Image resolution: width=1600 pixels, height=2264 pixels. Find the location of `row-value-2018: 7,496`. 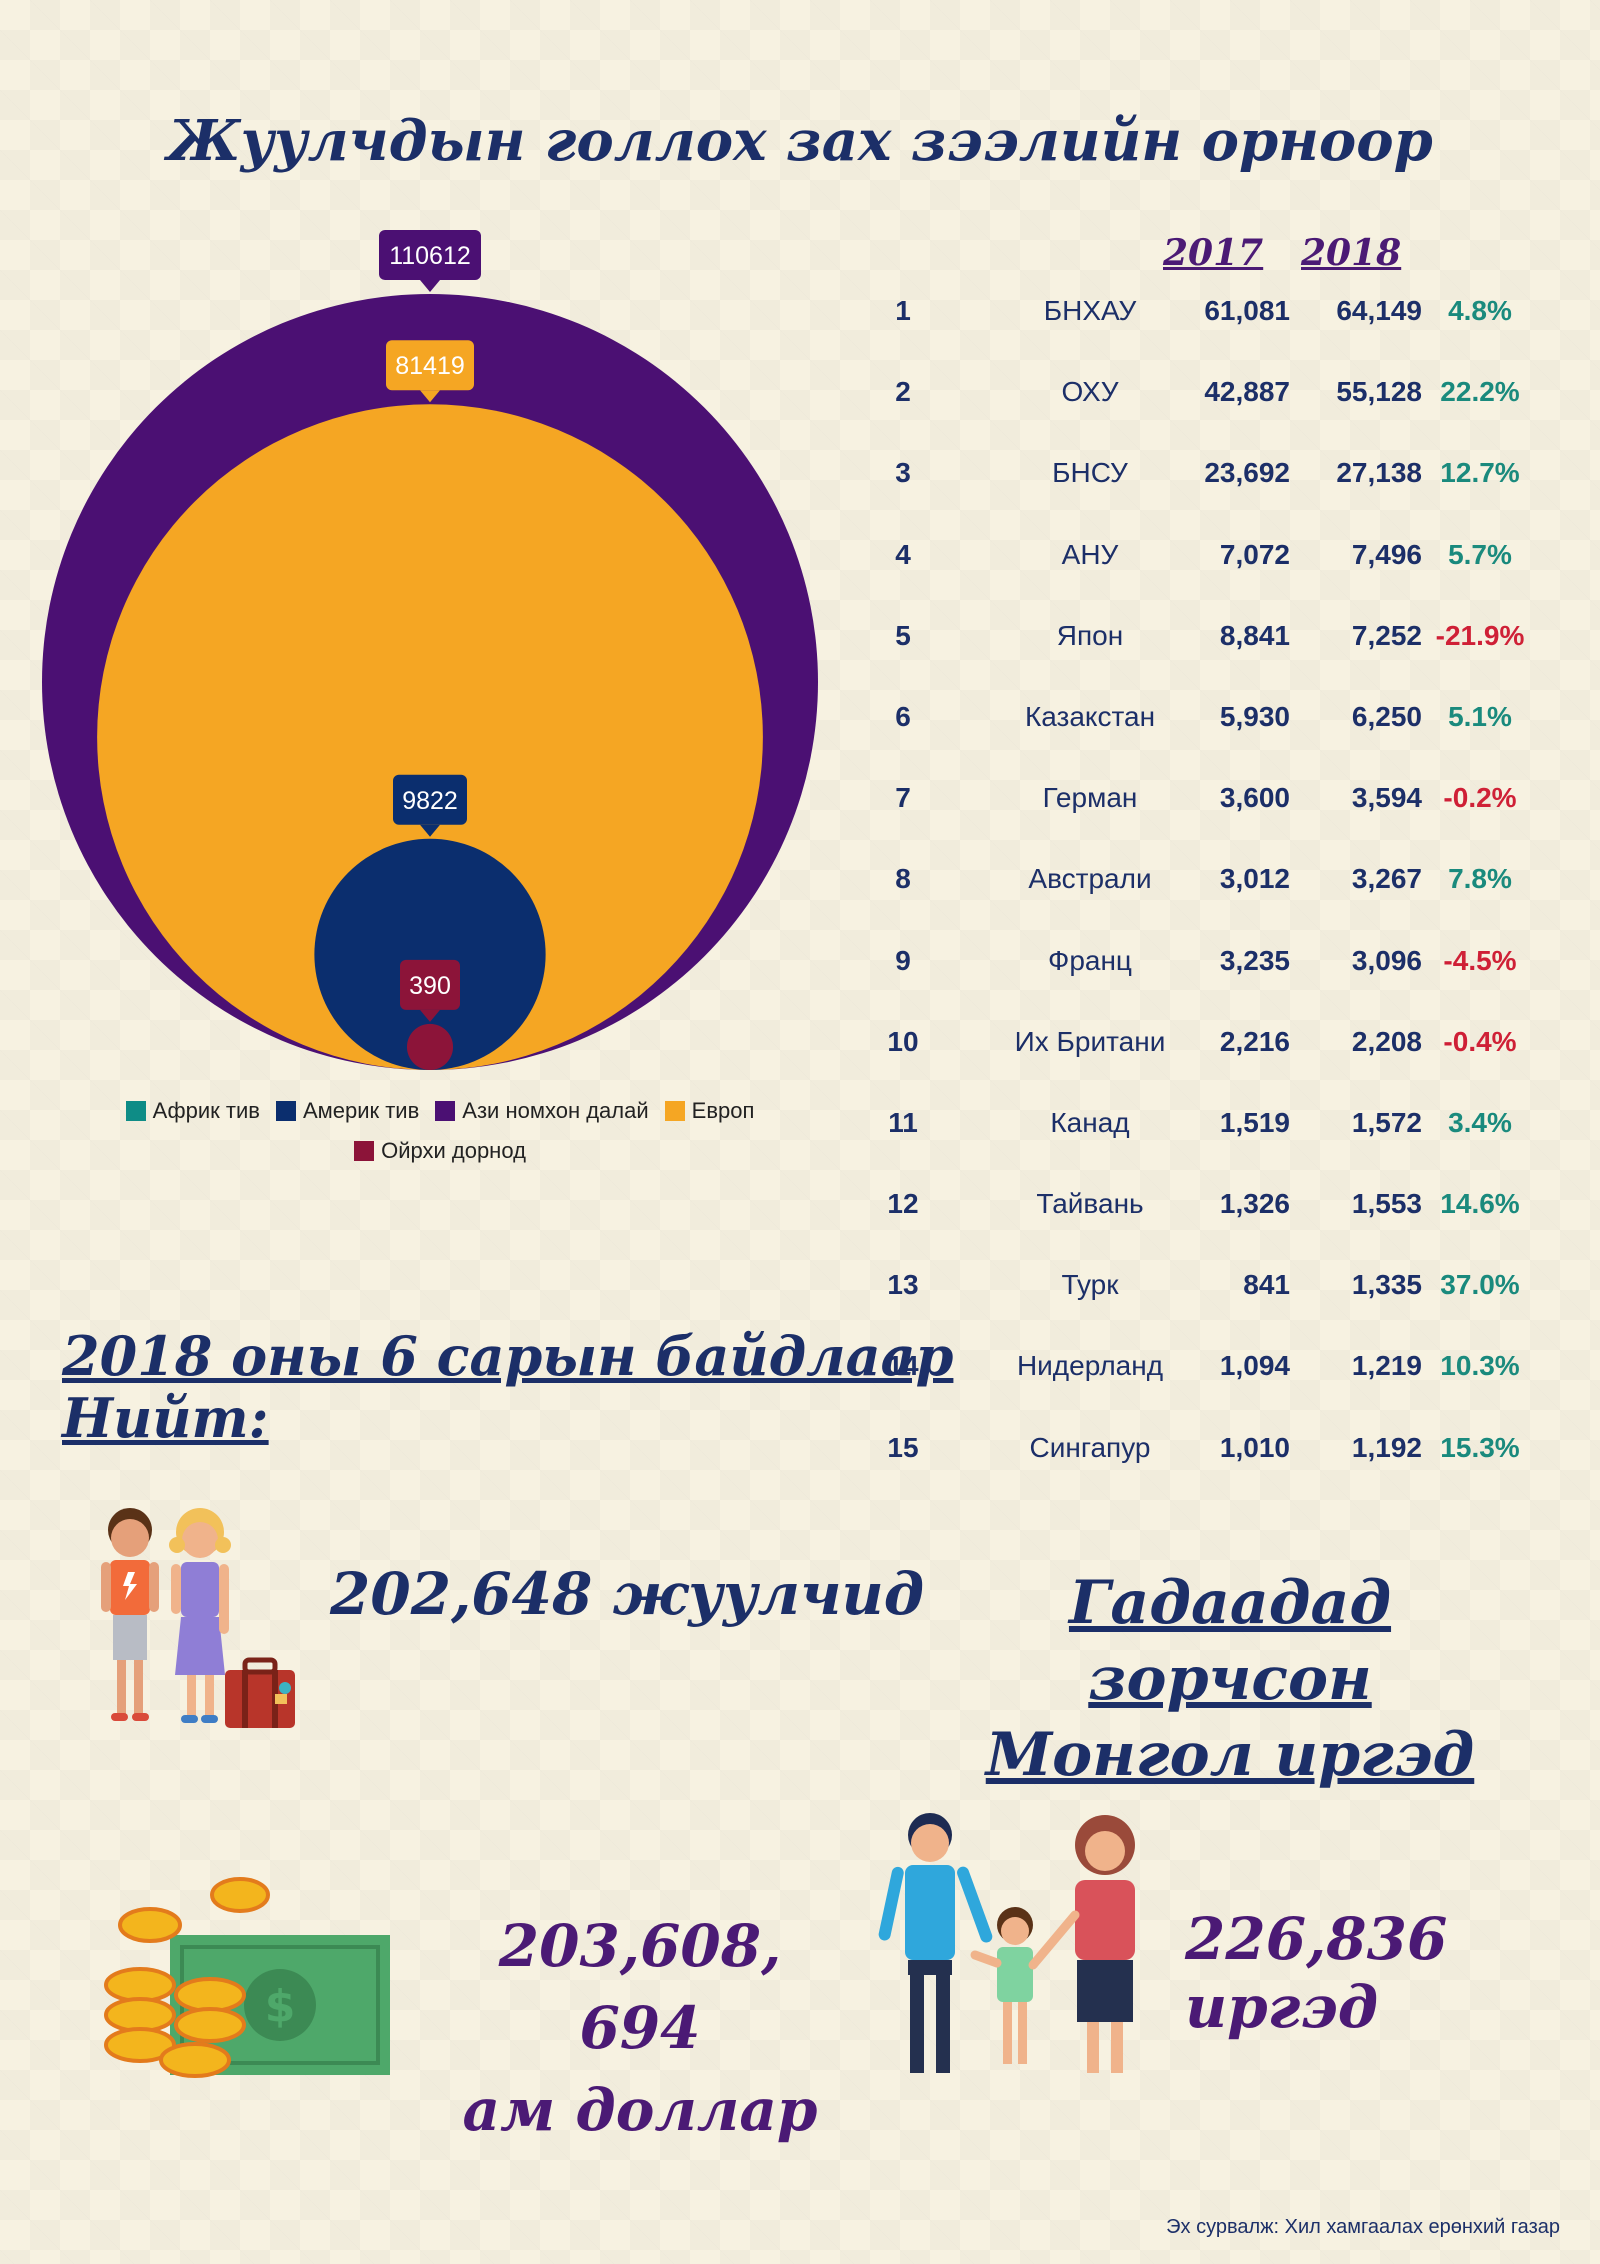

row-value-2018: 7,496 is located at coordinates (1386, 554).